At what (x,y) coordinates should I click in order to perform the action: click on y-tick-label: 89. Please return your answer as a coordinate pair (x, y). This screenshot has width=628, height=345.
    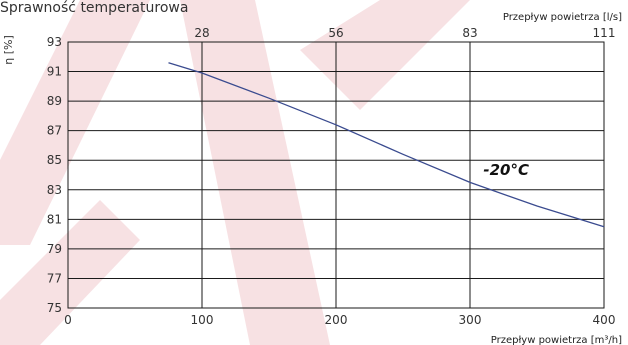
    Looking at the image, I should click on (54, 101).